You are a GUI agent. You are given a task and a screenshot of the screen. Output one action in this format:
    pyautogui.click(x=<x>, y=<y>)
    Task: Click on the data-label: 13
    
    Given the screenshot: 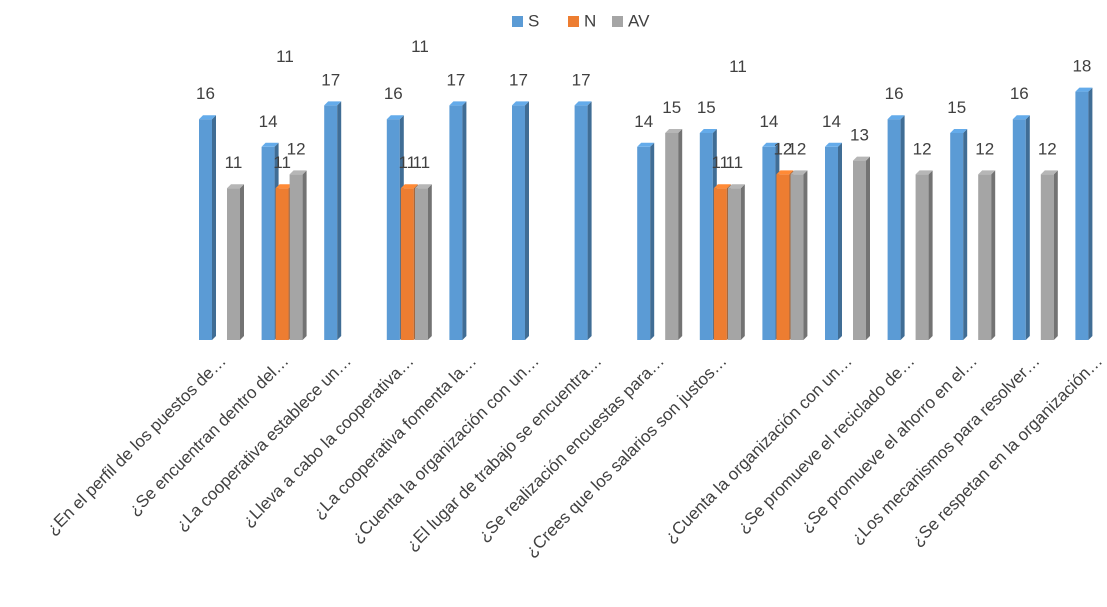 What is the action you would take?
    pyautogui.click(x=859, y=135)
    